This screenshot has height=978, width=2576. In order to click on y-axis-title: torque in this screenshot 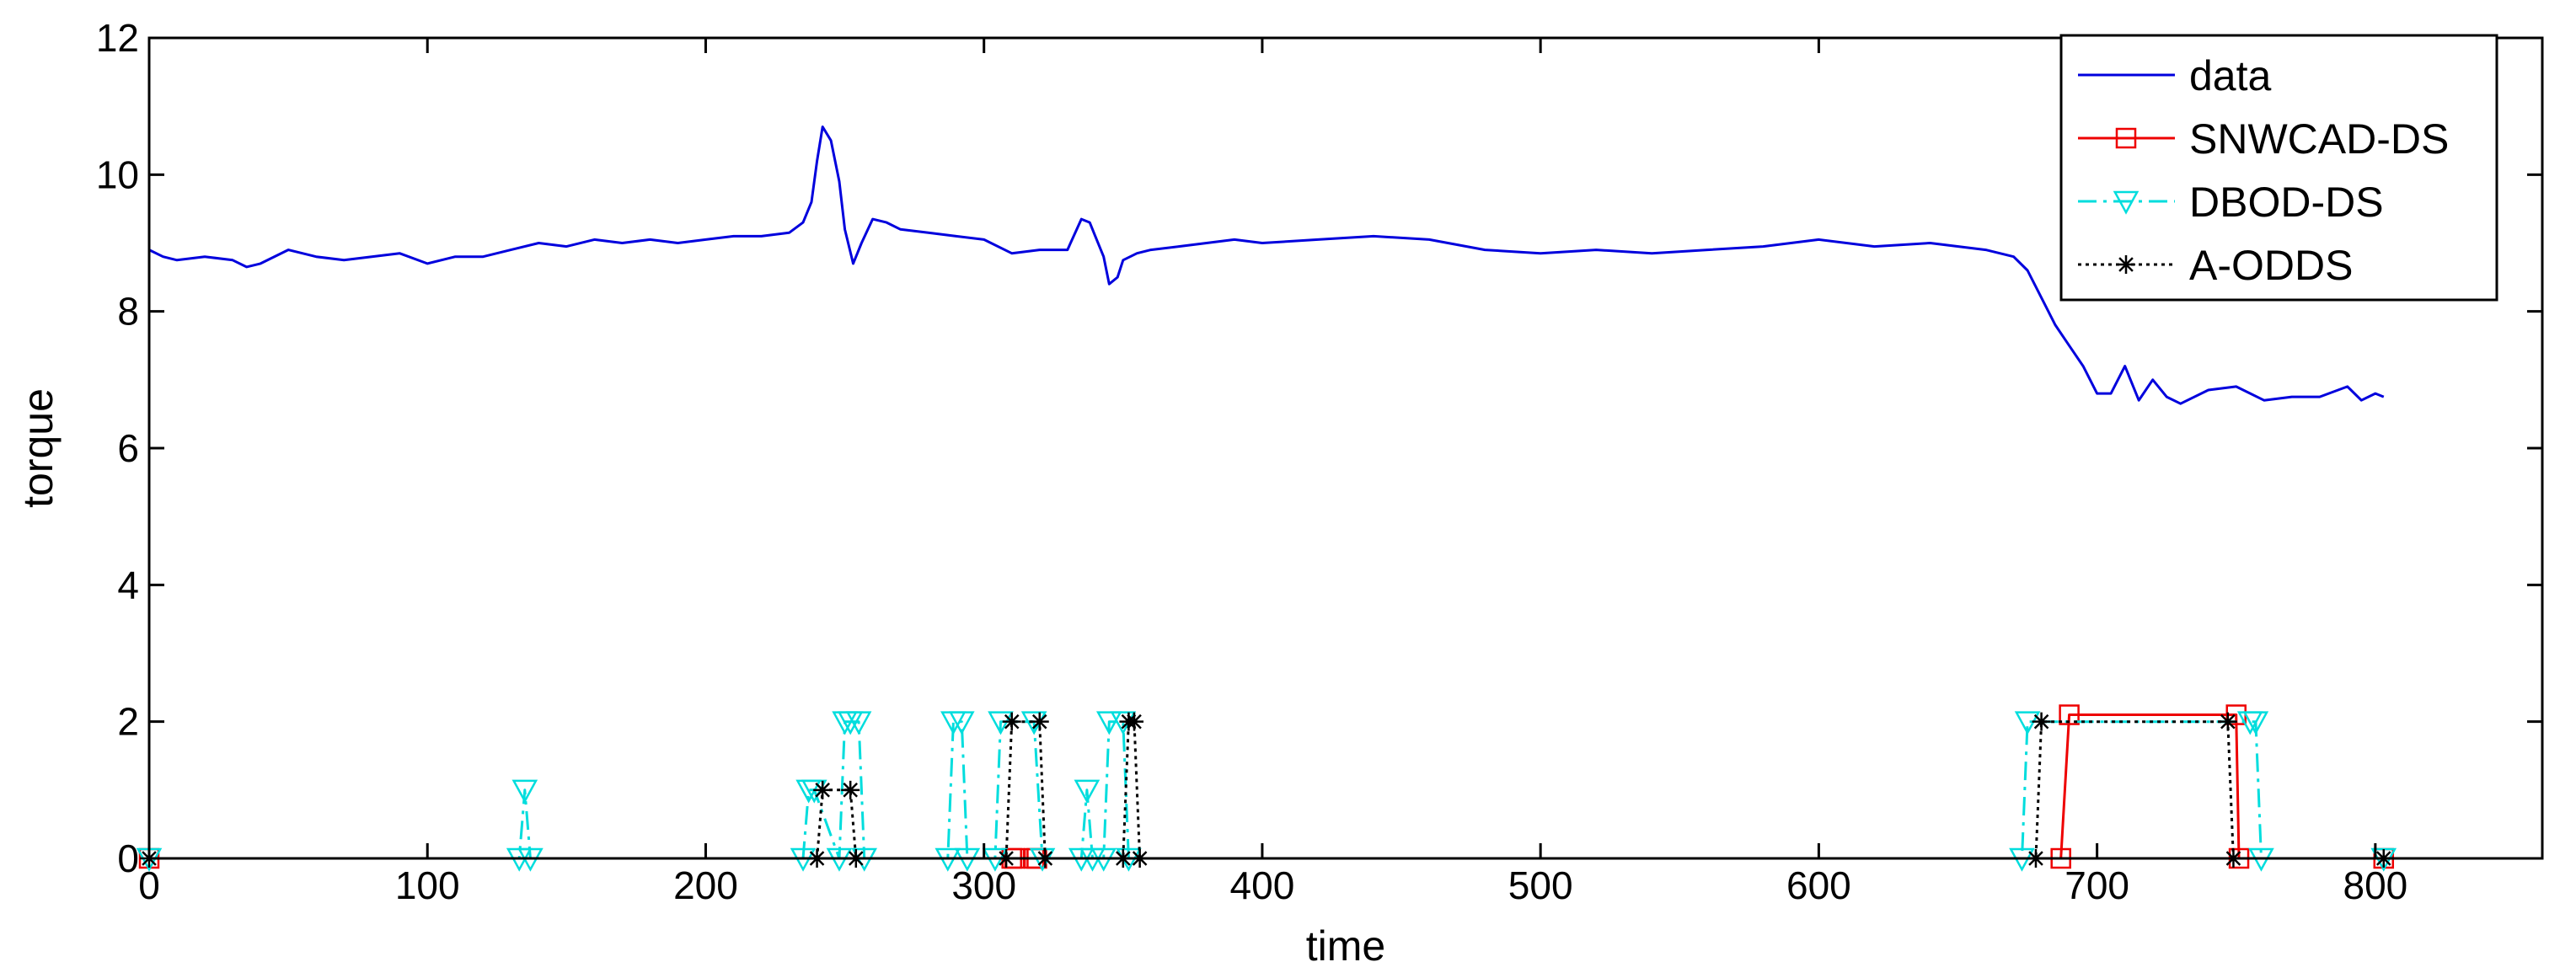, I will do `click(38, 448)`.